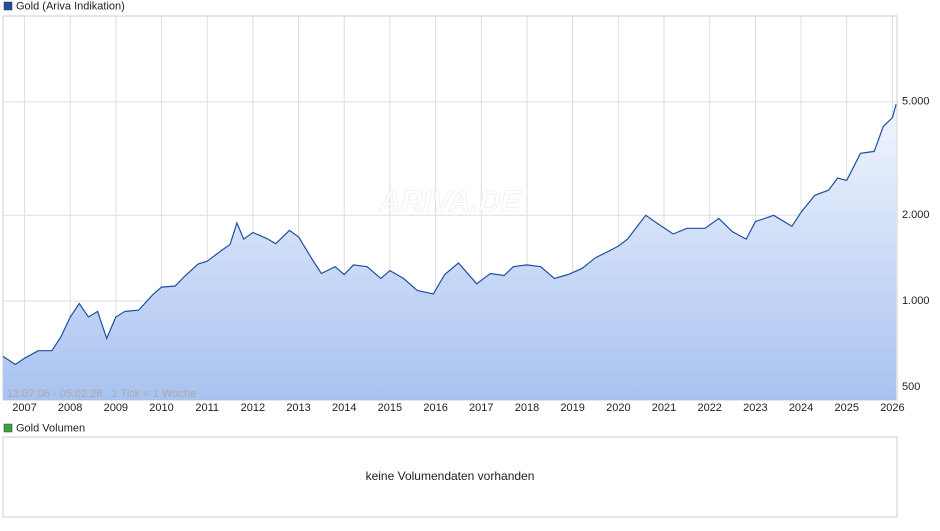 The height and width of the screenshot is (531, 940). I want to click on y-tick-label: 5.000, so click(916, 102).